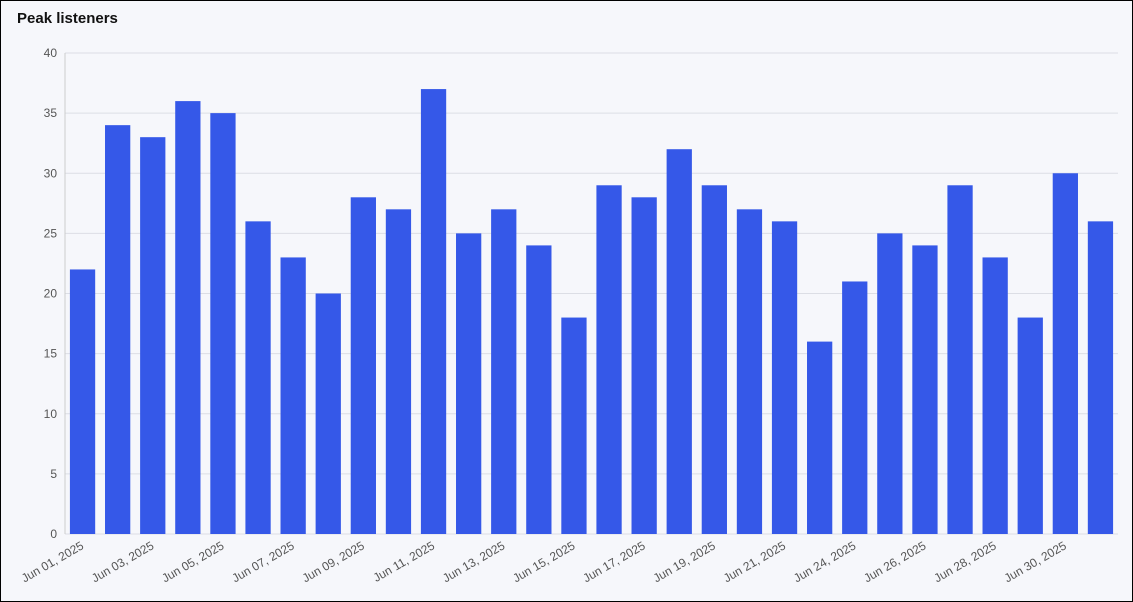 The width and height of the screenshot is (1133, 602). I want to click on y-tick-label: 0, so click(53, 534).